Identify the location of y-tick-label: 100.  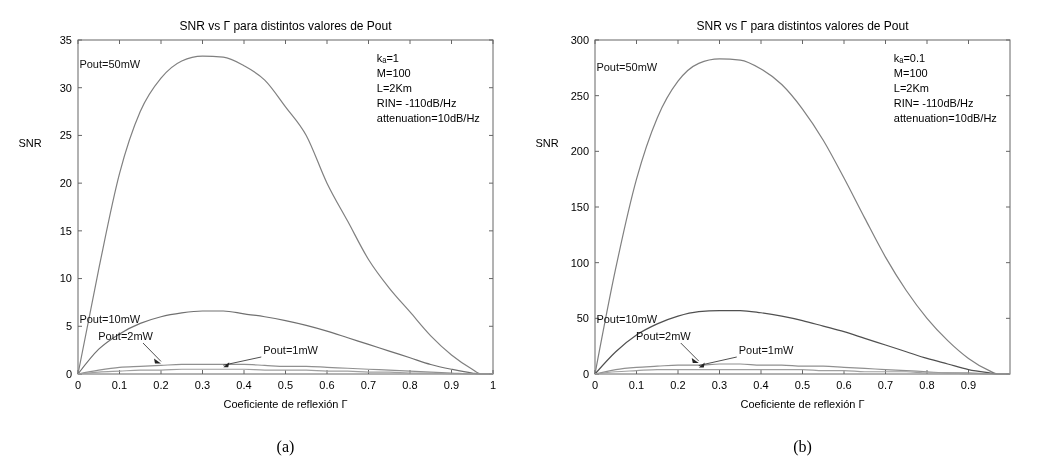
(579, 262).